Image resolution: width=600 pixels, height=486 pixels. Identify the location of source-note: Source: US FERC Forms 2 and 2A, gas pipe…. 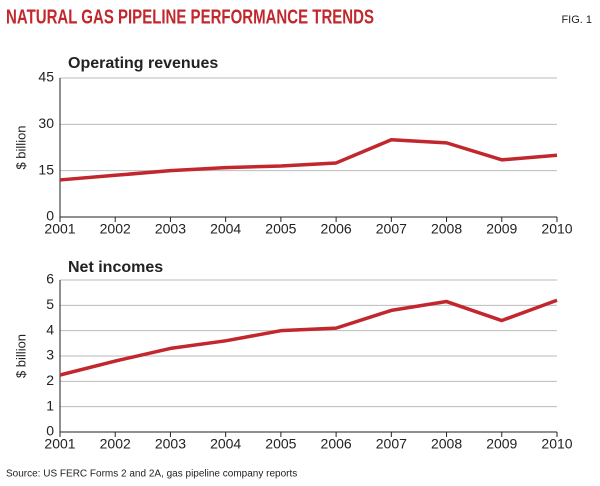
(151, 474).